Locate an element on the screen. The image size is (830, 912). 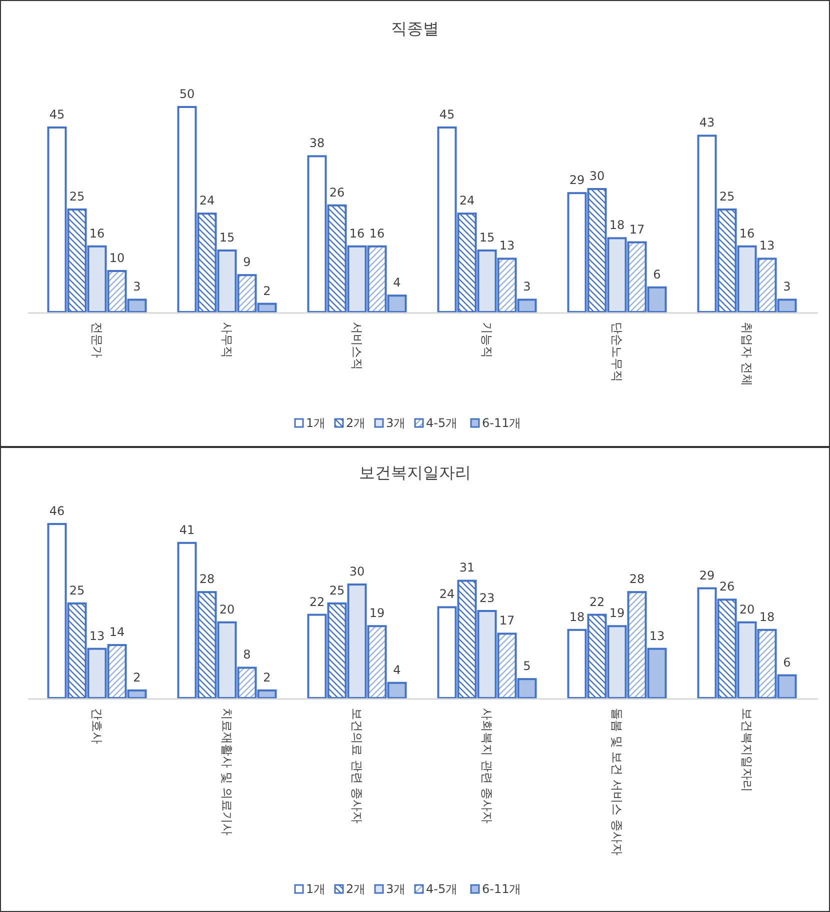
data-label: 14 is located at coordinates (117, 632).